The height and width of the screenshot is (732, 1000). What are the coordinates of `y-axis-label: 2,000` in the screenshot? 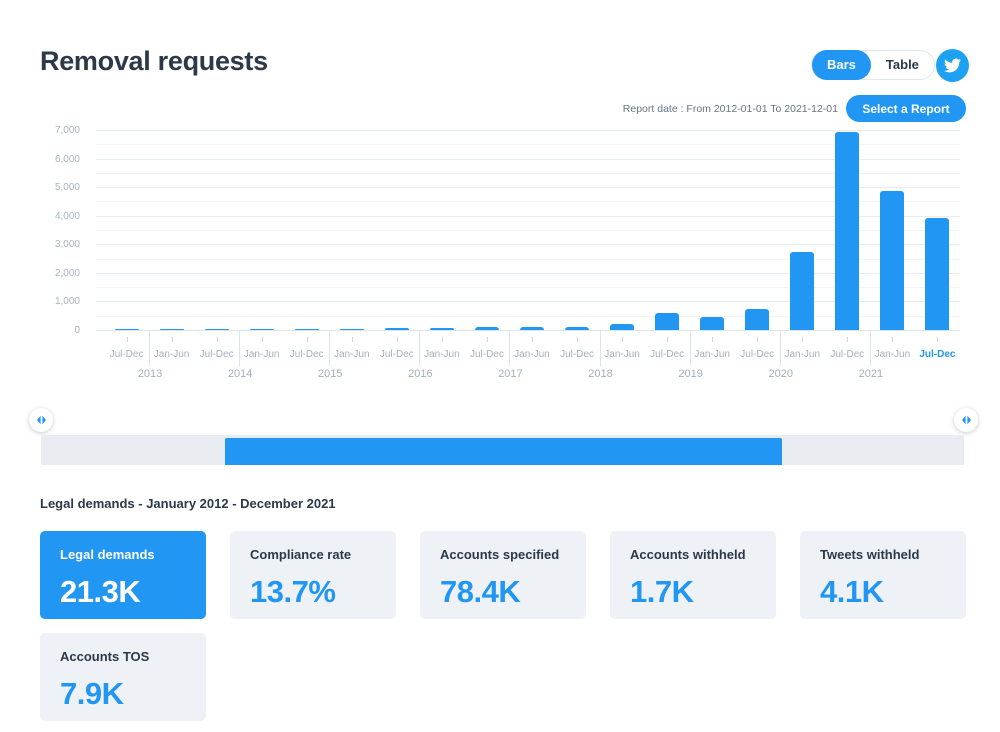 It's located at (67, 273).